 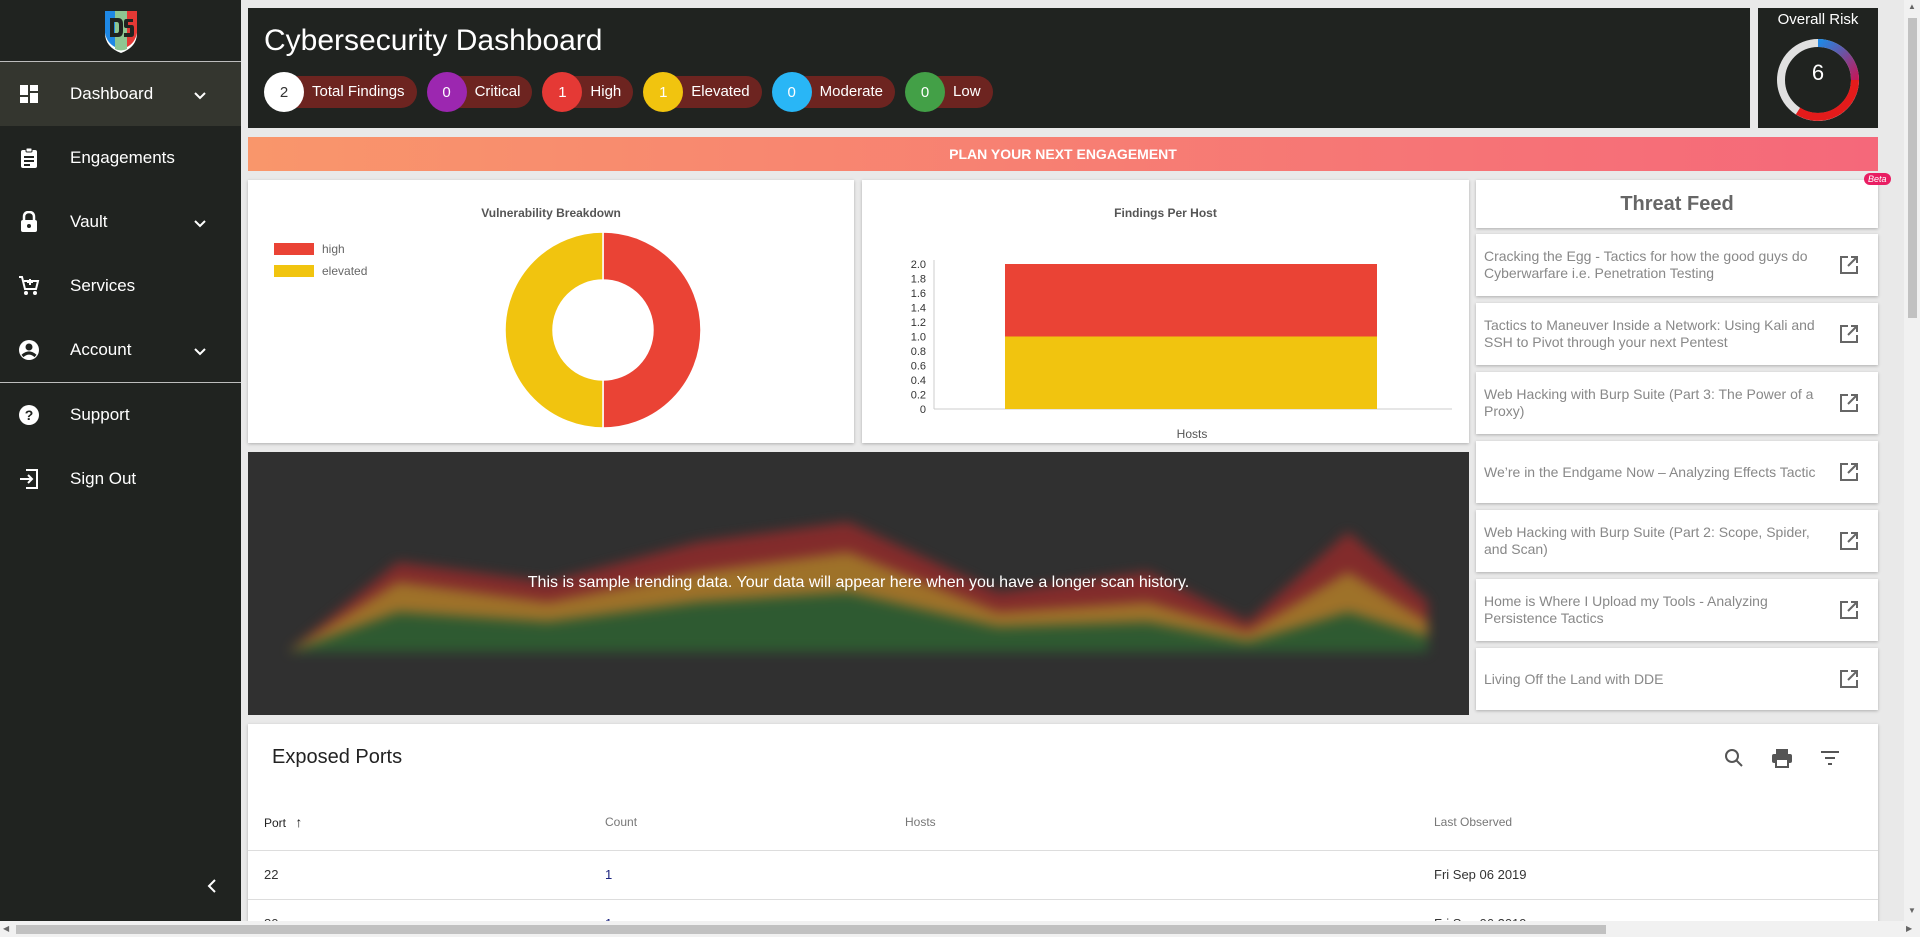 I want to click on column-header-last-observed: Last Observed, so click(x=1656, y=822).